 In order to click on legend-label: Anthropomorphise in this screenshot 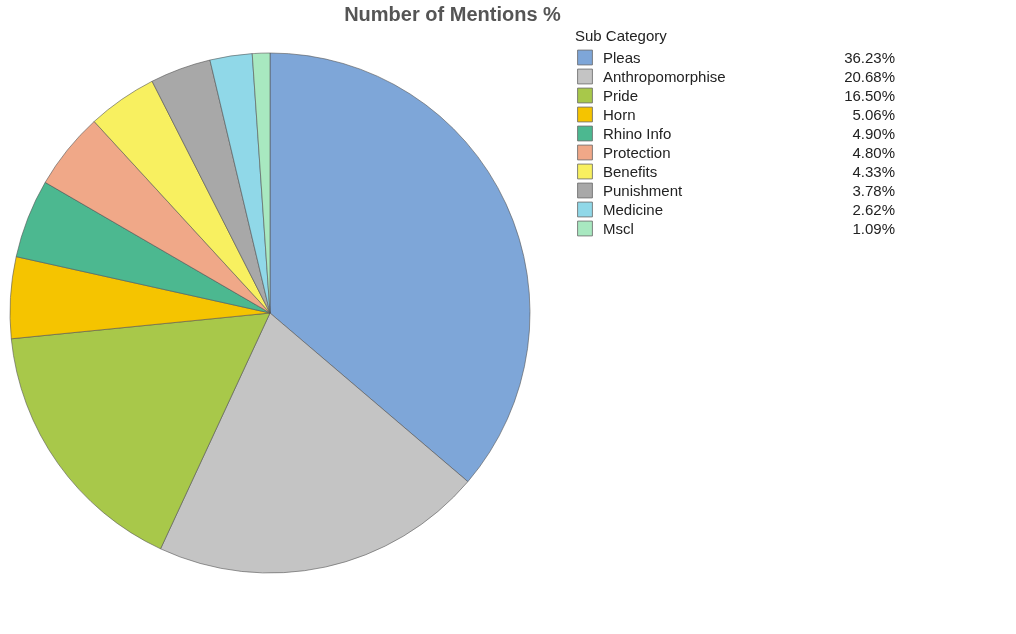, I will do `click(664, 76)`.